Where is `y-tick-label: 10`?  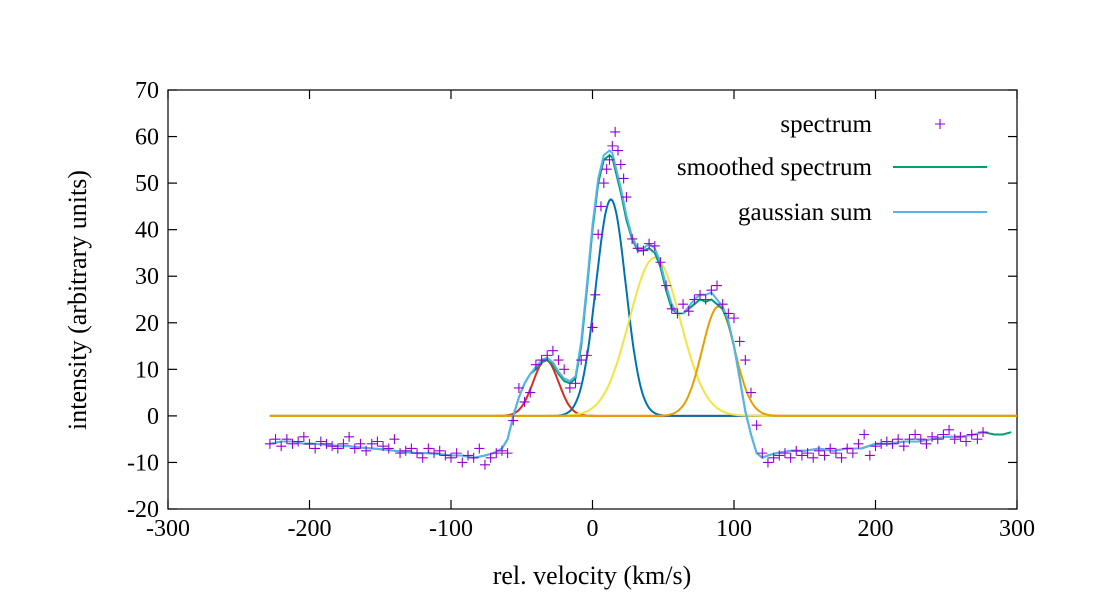 y-tick-label: 10 is located at coordinates (147, 370).